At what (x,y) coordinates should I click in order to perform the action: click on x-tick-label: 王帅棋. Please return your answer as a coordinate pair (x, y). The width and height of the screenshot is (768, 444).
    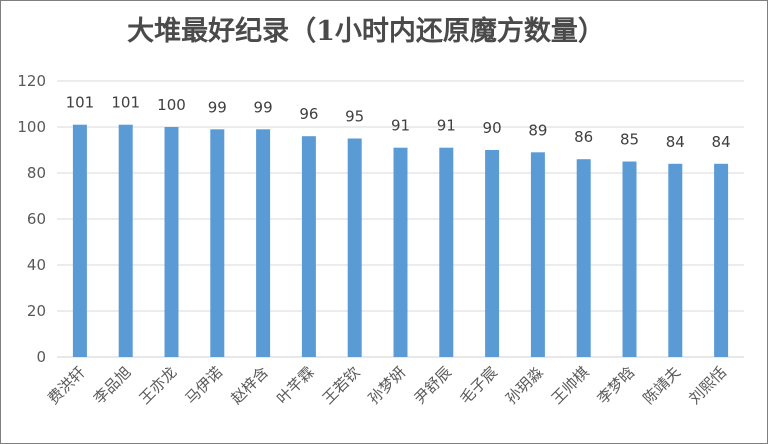
    Looking at the image, I should click on (570, 385).